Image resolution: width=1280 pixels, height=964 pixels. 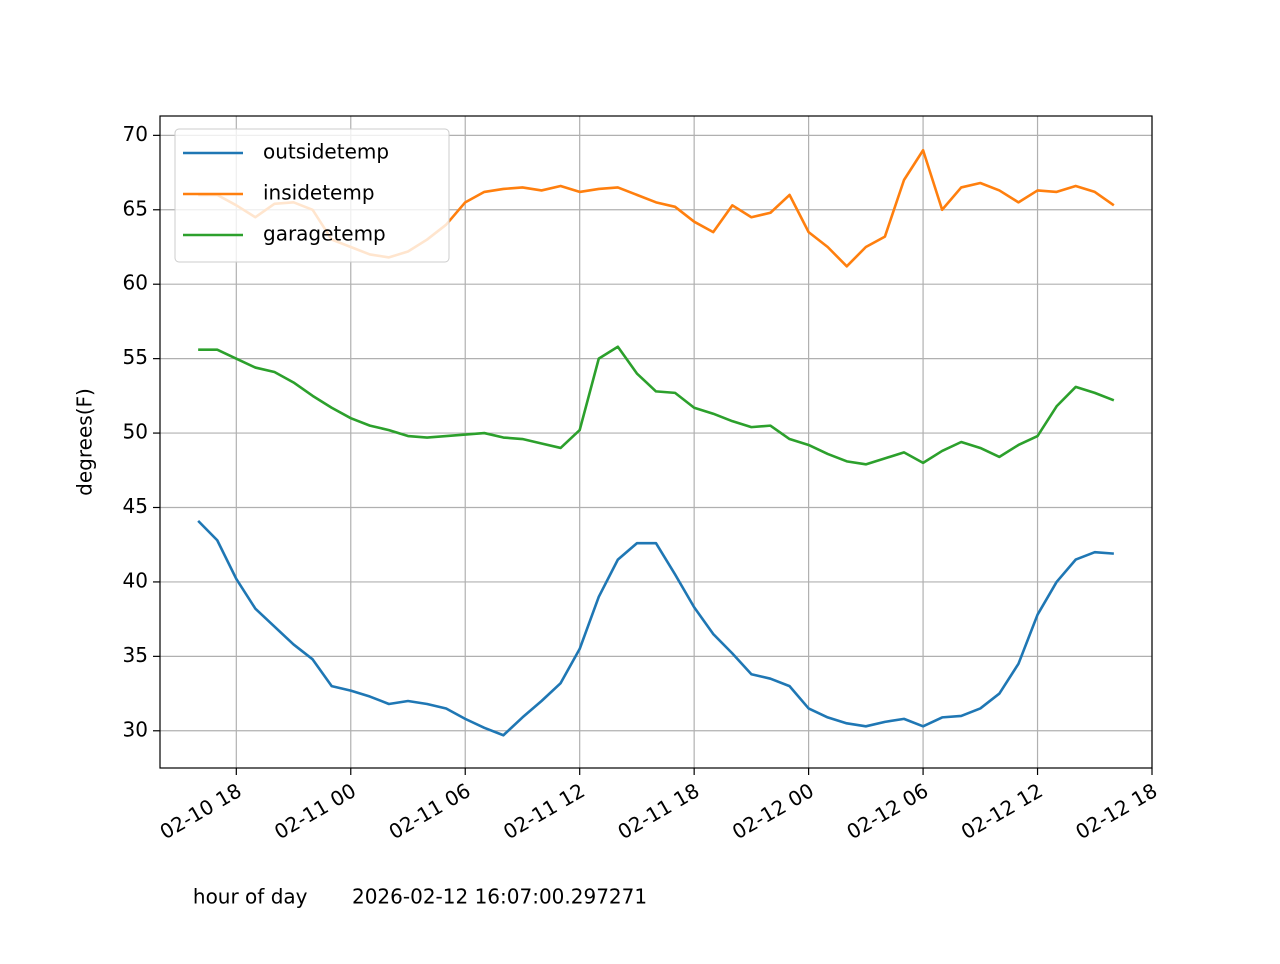 What do you see at coordinates (326, 152) in the screenshot?
I see `legend-label: outsidetemp` at bounding box center [326, 152].